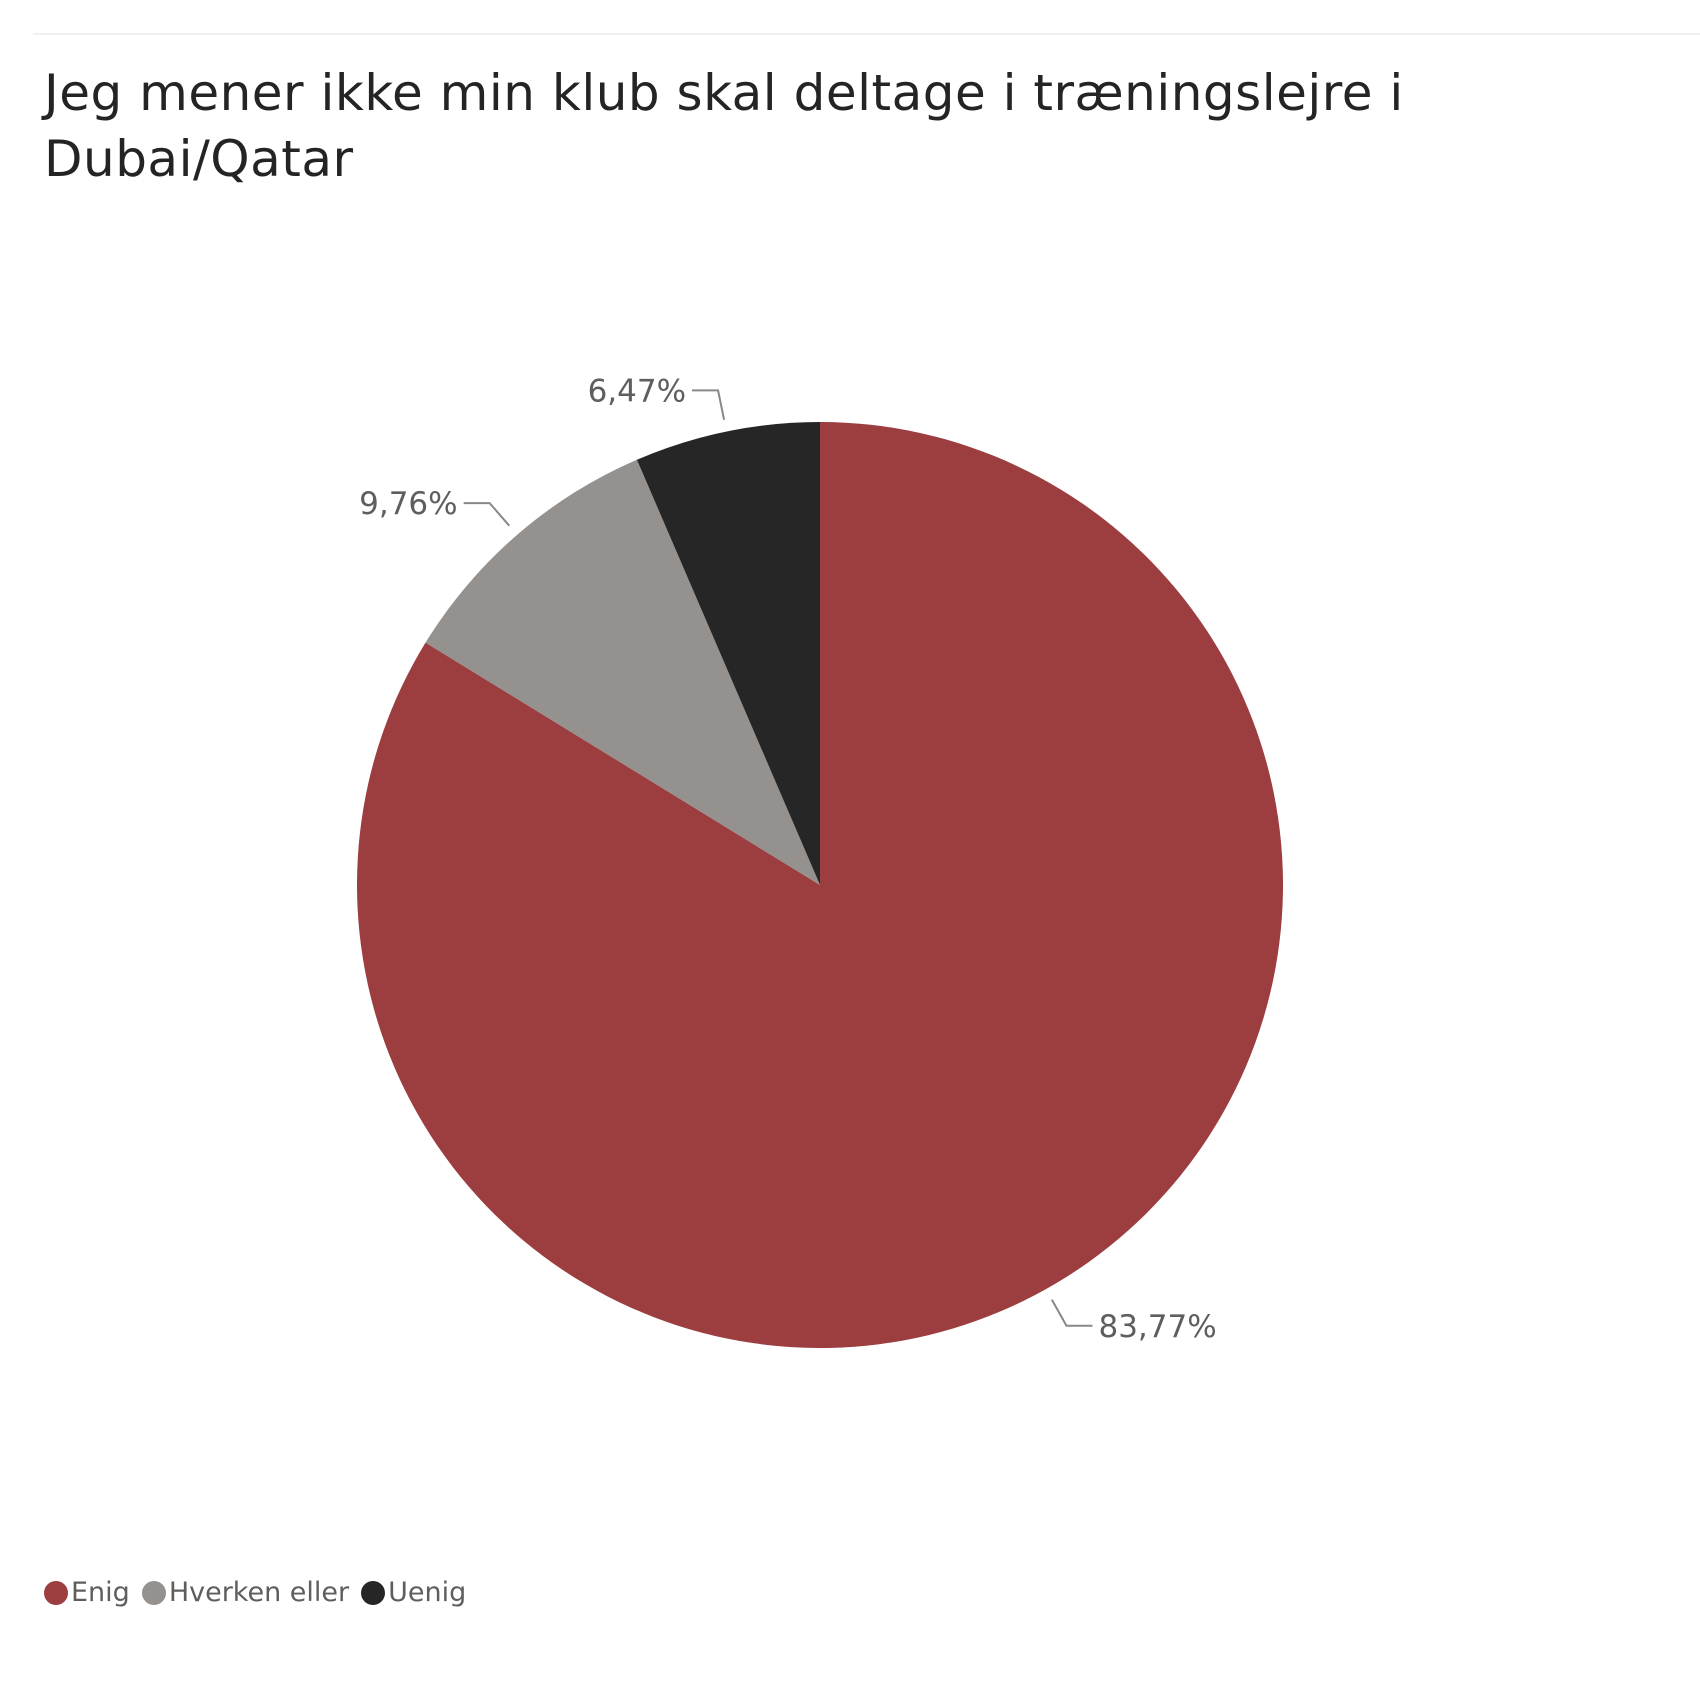 The width and height of the screenshot is (1700, 1700). Describe the element at coordinates (56, 1592) in the screenshot. I see `legend-marker-enig` at that location.